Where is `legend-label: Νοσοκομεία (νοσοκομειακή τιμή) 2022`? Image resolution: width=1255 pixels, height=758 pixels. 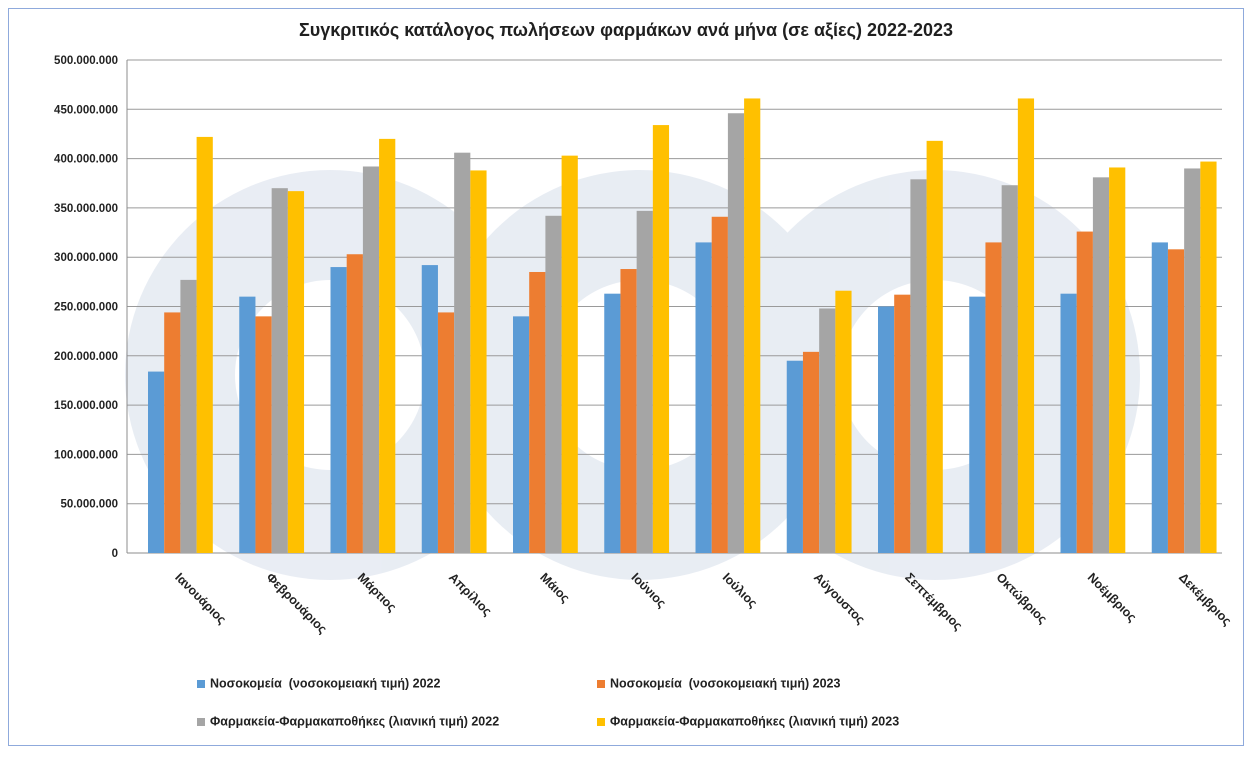 legend-label: Νοσοκομεία (νοσοκομειακή τιμή) 2022 is located at coordinates (325, 683).